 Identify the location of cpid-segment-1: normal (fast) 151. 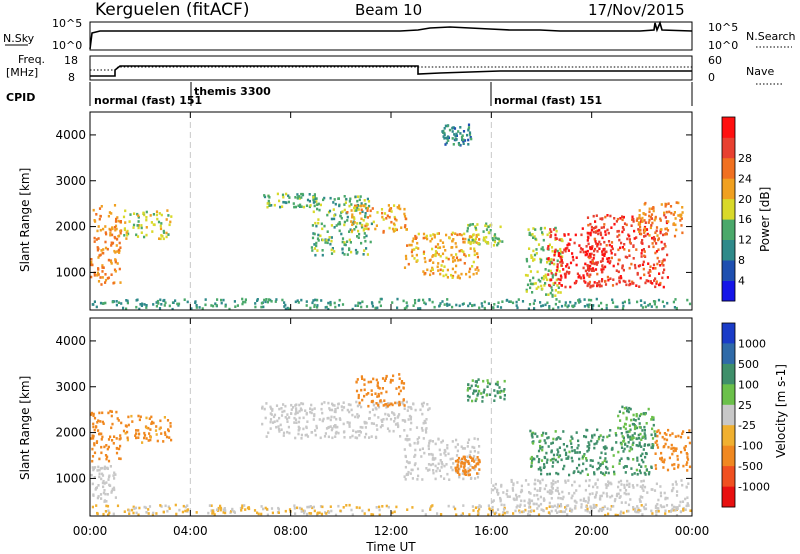
(148, 100).